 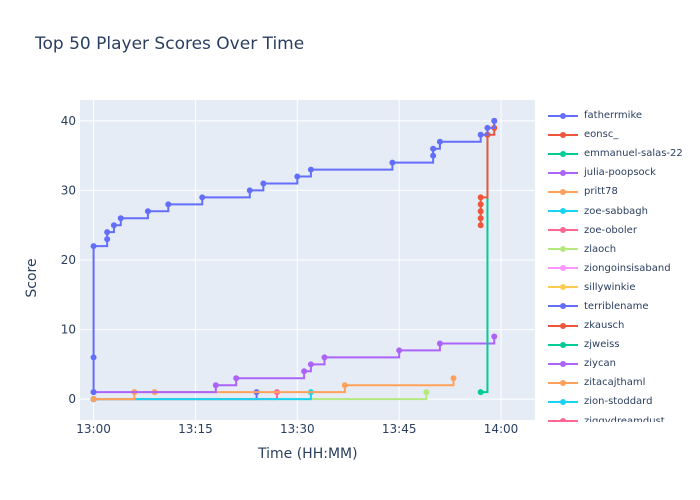 What do you see at coordinates (623, 401) in the screenshot?
I see `legend-item: zion-stoddard` at bounding box center [623, 401].